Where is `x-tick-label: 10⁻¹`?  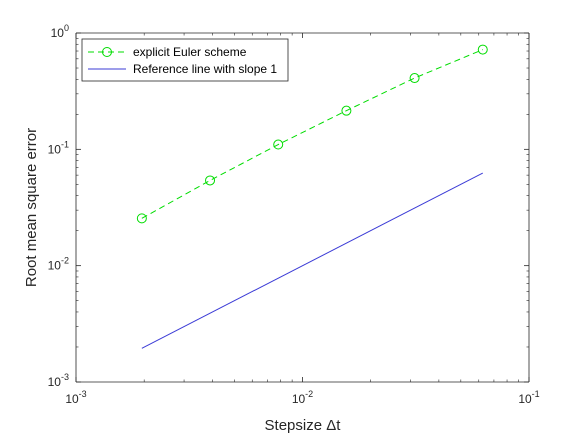 x-tick-label: 10⁻¹ is located at coordinates (528, 397).